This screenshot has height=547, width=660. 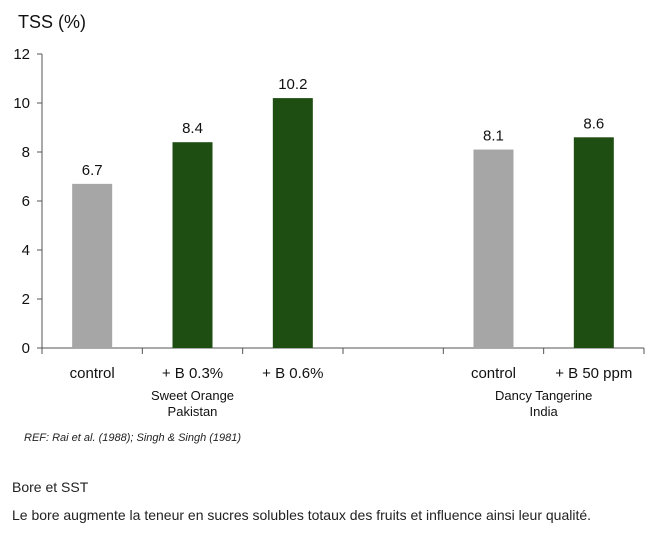 What do you see at coordinates (26, 152) in the screenshot?
I see `y-tick-label: 8` at bounding box center [26, 152].